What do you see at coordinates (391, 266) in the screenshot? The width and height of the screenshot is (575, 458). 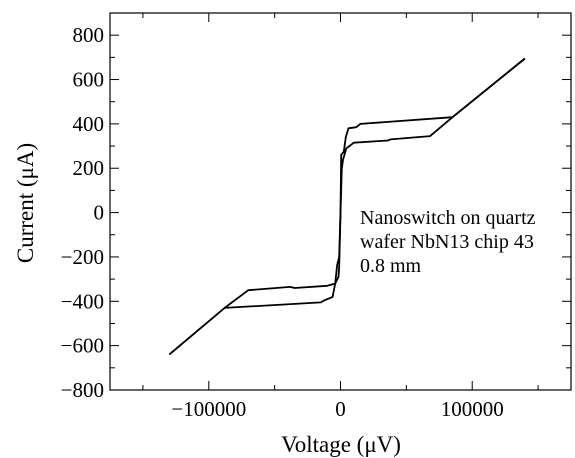 I see `annotation-line-3: 0.8 mm` at bounding box center [391, 266].